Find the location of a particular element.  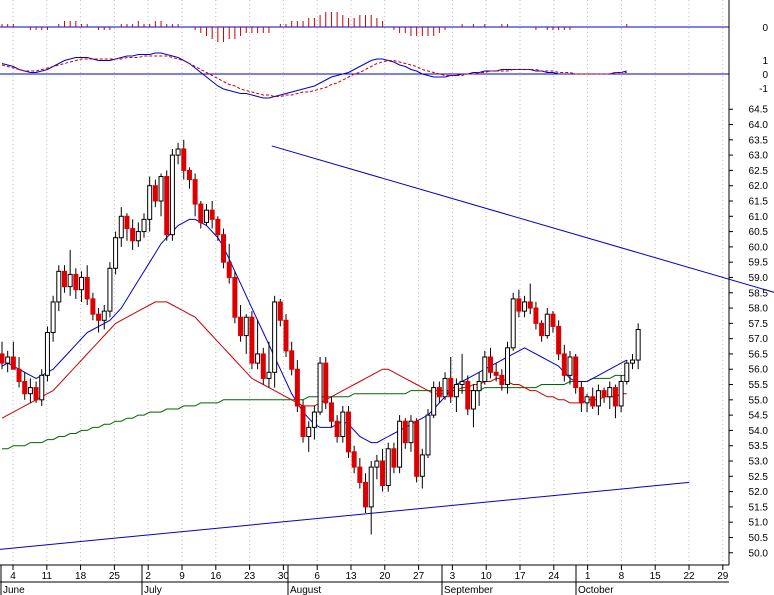

price-tick-label: 61.0 is located at coordinates (759, 217).